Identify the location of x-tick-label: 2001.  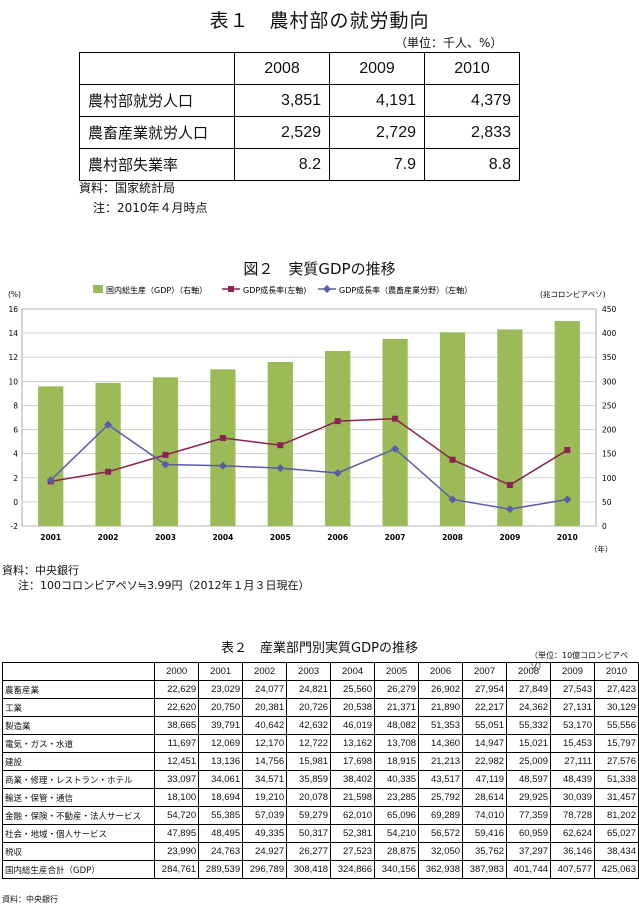
(50, 537).